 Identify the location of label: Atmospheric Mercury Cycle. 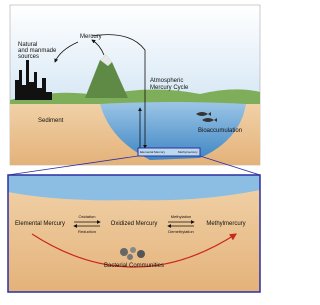
(169, 84).